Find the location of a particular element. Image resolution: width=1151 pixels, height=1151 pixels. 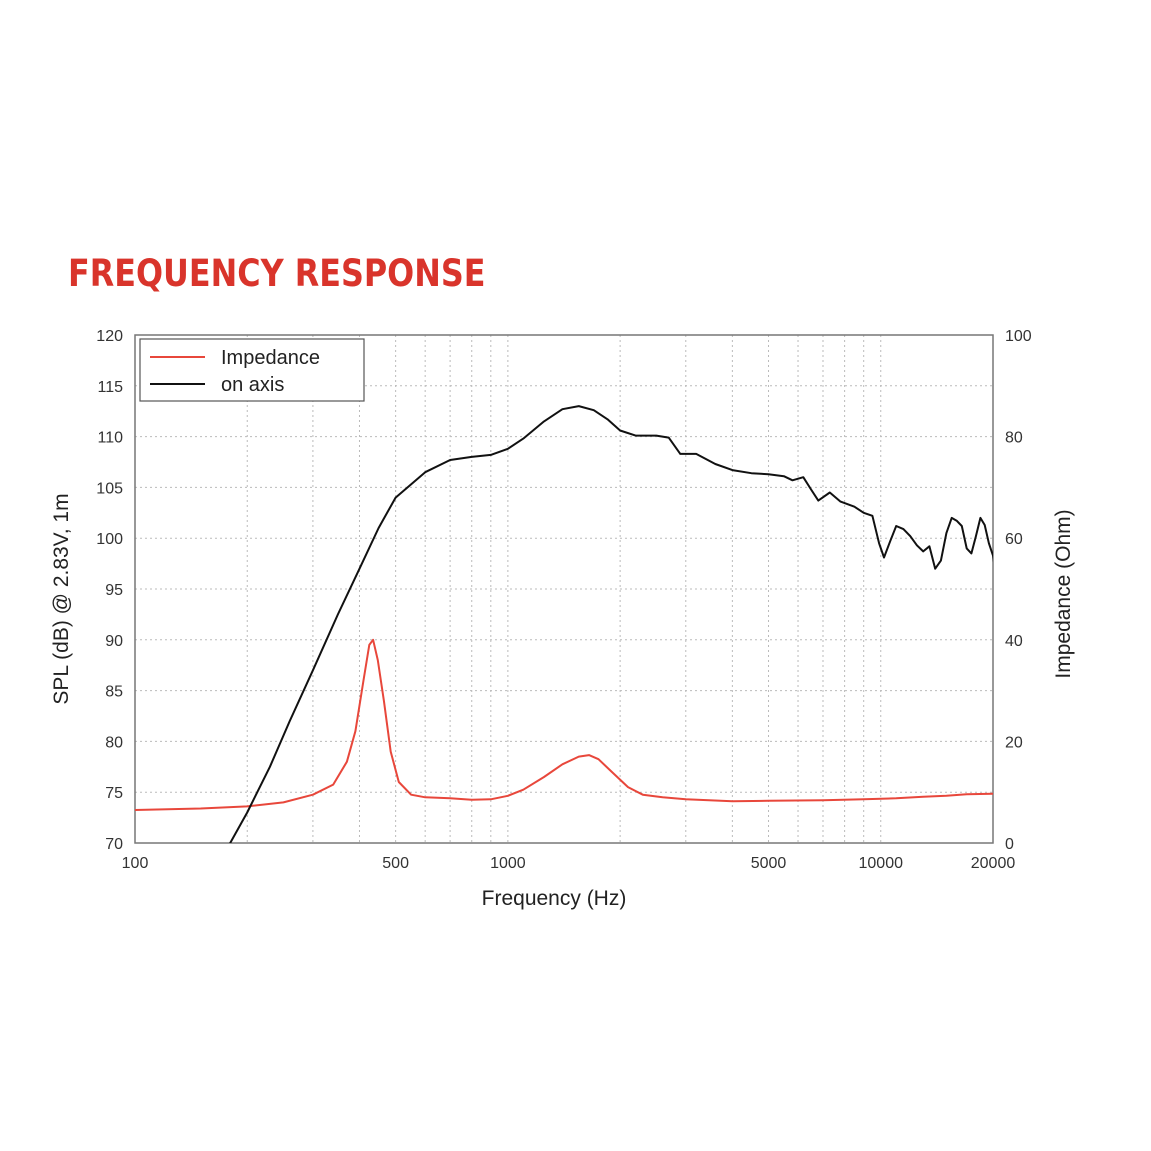

y-right-tick-label: 80 is located at coordinates (1014, 438).